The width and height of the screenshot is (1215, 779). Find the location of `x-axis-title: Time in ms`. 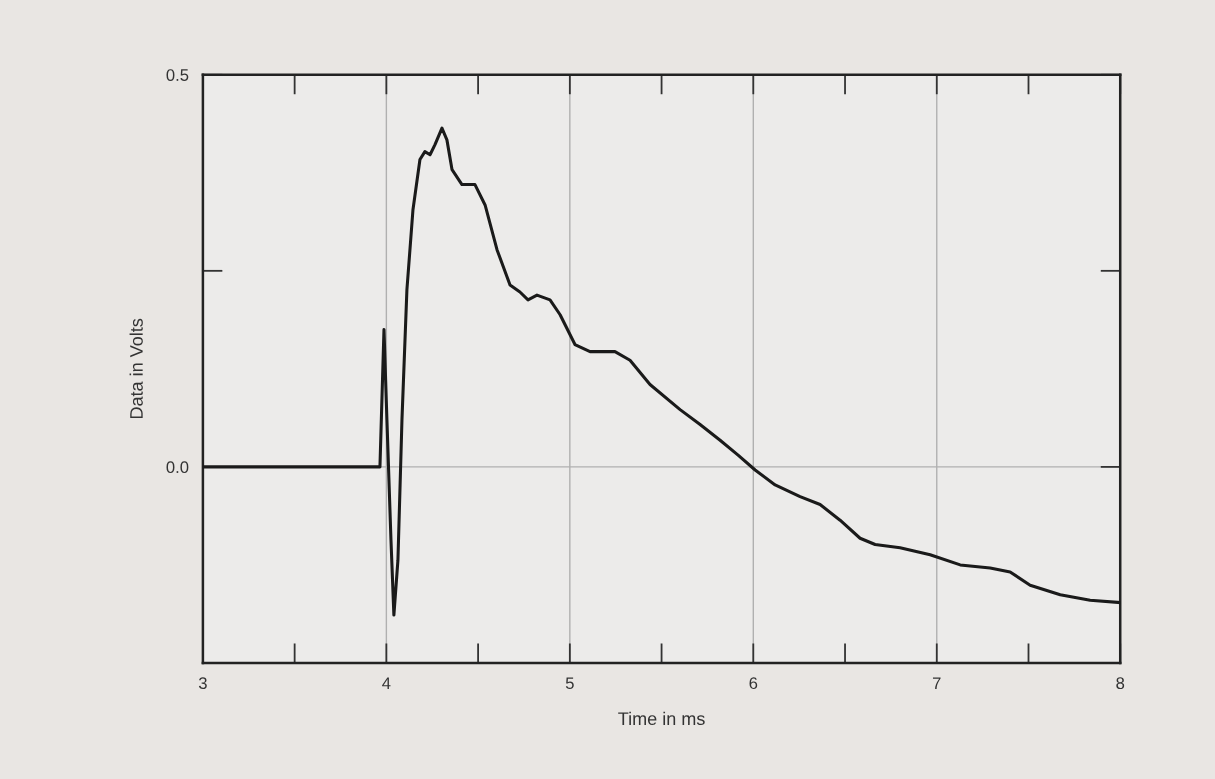

x-axis-title: Time in ms is located at coordinates (661, 718).